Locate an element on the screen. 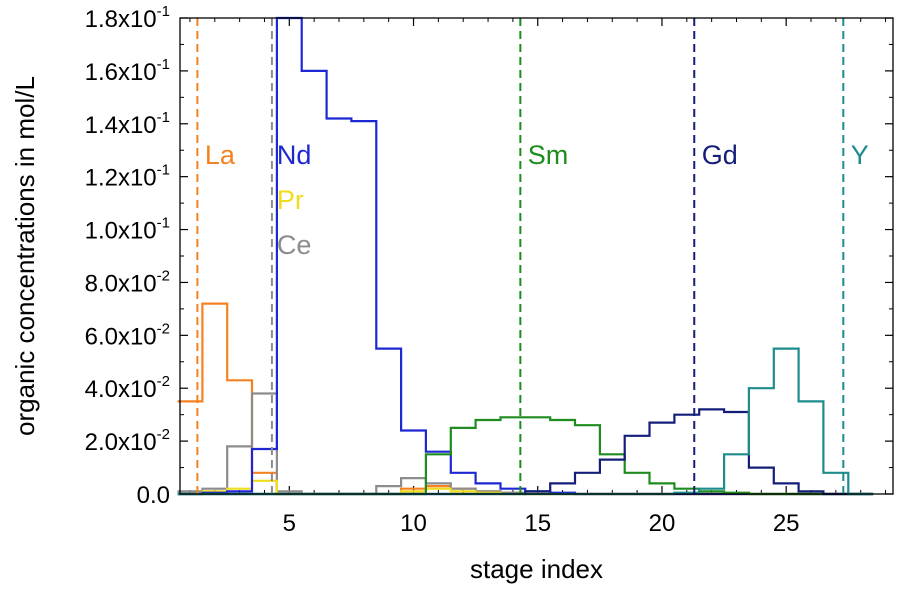  annotation-la: La is located at coordinates (220, 155).